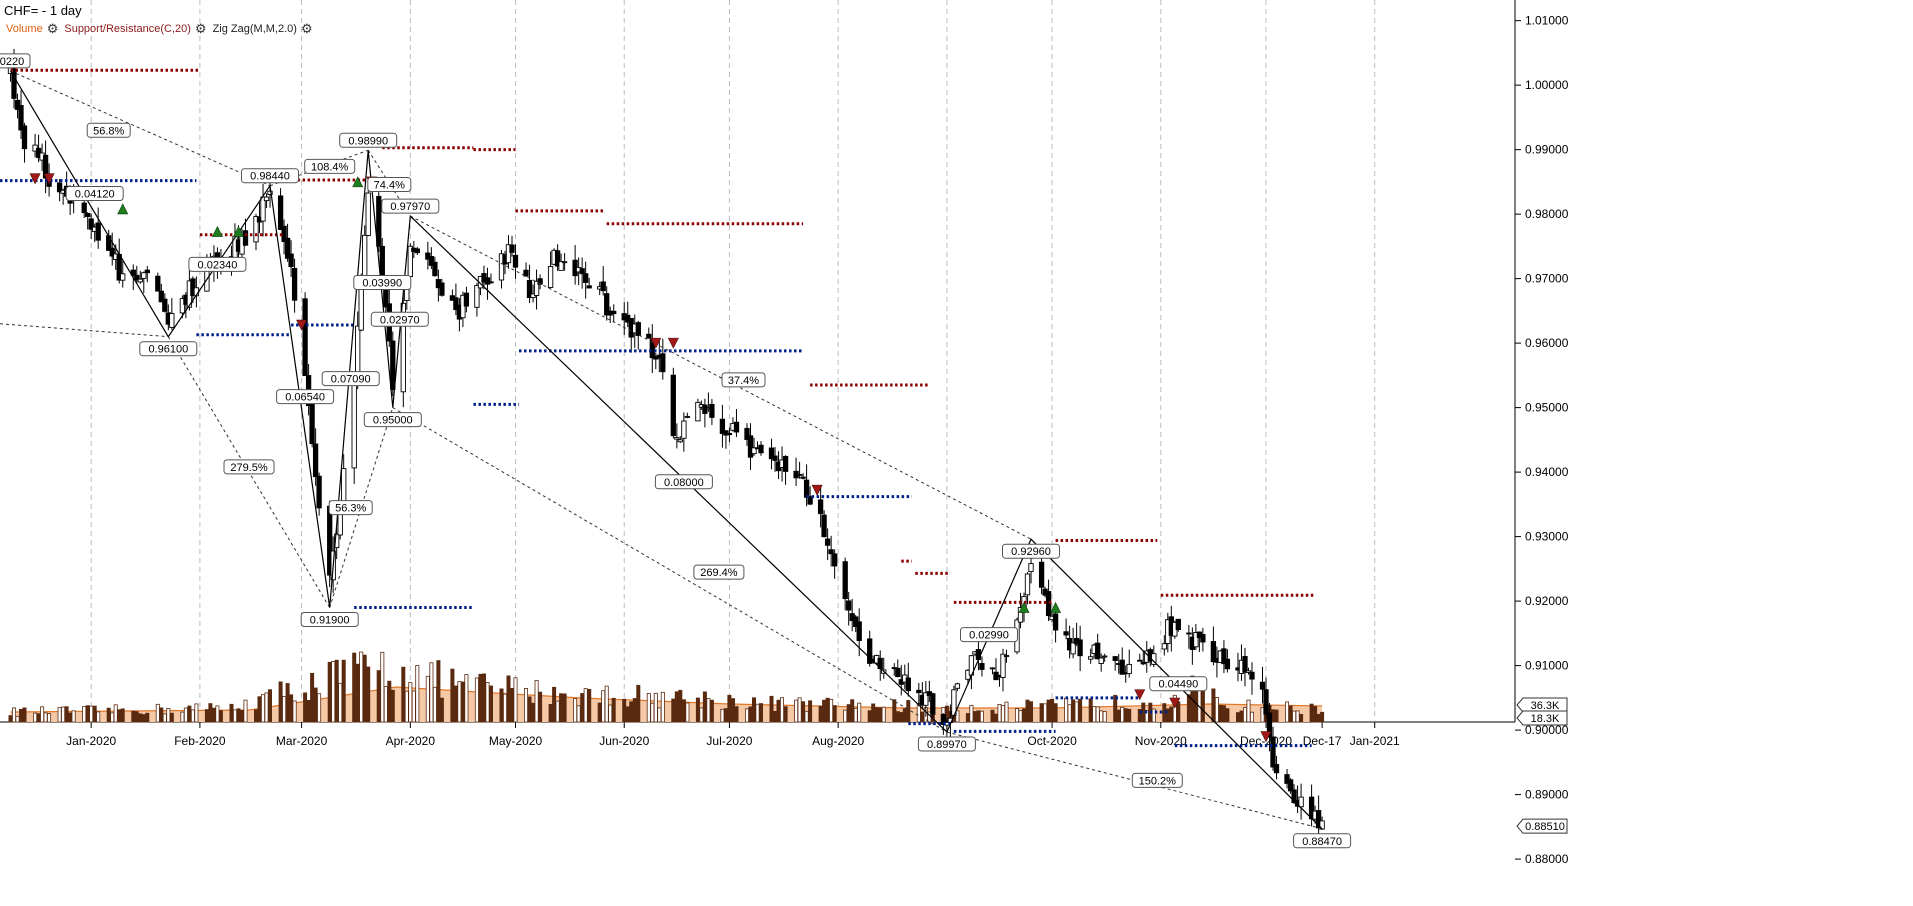 The width and height of the screenshot is (1913, 906). Describe the element at coordinates (1547, 472) in the screenshot. I see `y-tick-label: 0.94000` at that location.